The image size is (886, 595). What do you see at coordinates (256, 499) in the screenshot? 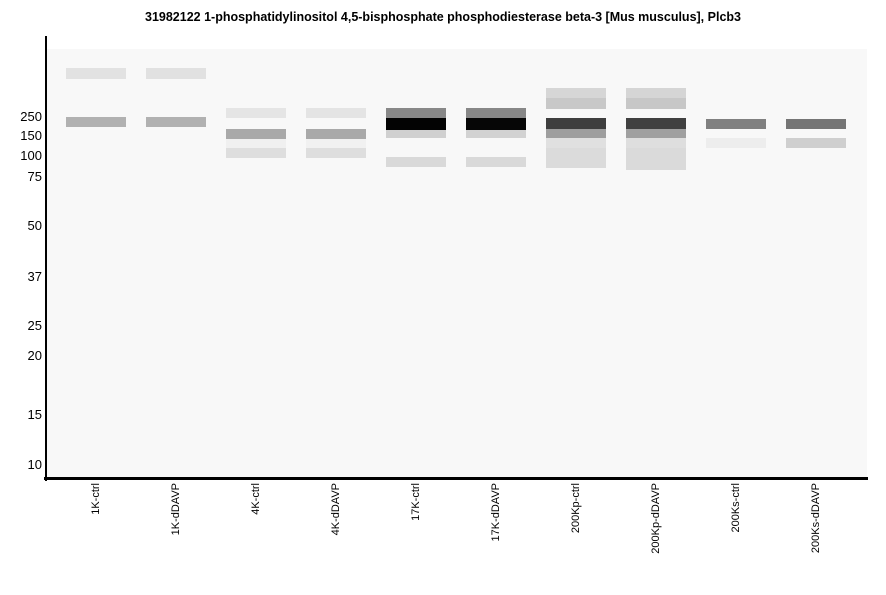
I see `lane-label-4K-ctrl: 4K-ctrl` at bounding box center [256, 499].